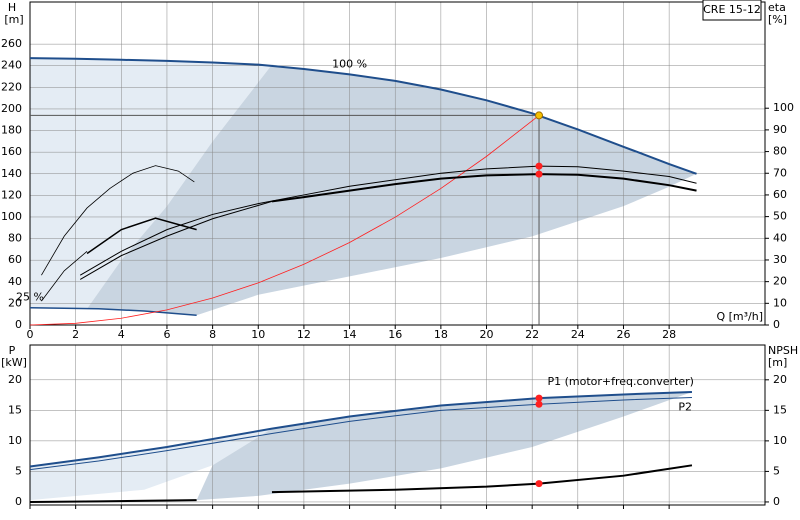 This screenshot has height=520, width=800. I want to click on y-tick-label: 220, so click(11, 86).